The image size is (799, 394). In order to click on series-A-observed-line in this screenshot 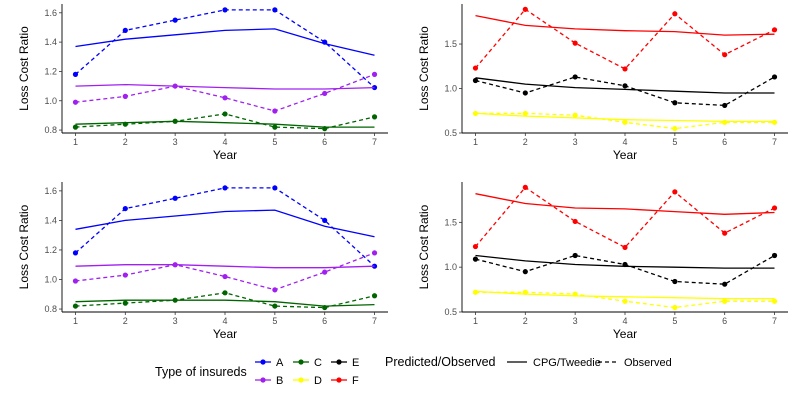, I will do `click(225, 49)`.